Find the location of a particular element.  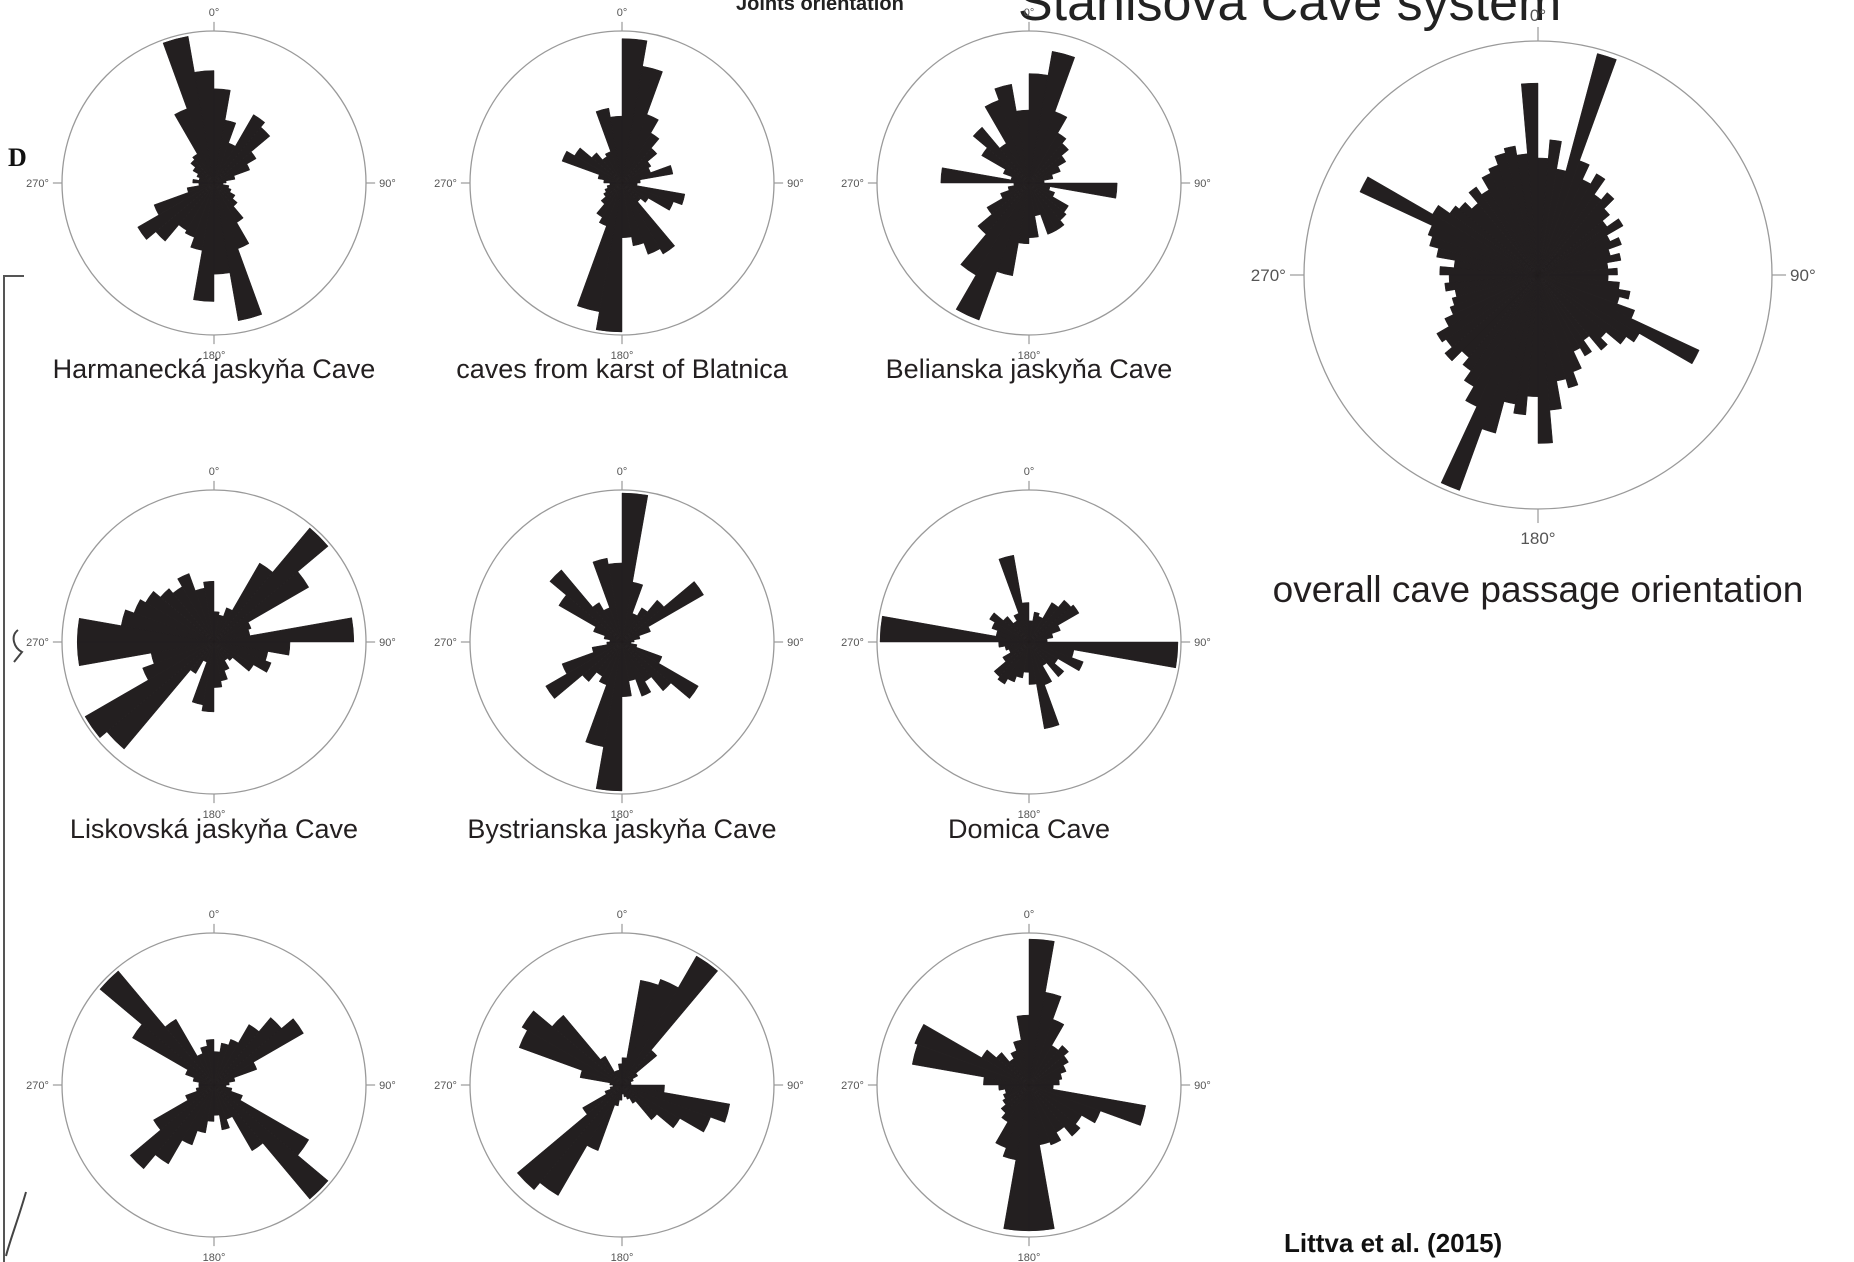

rose-chart-row3-right: 0° 90° 180° 270° is located at coordinates (1026, 1085).